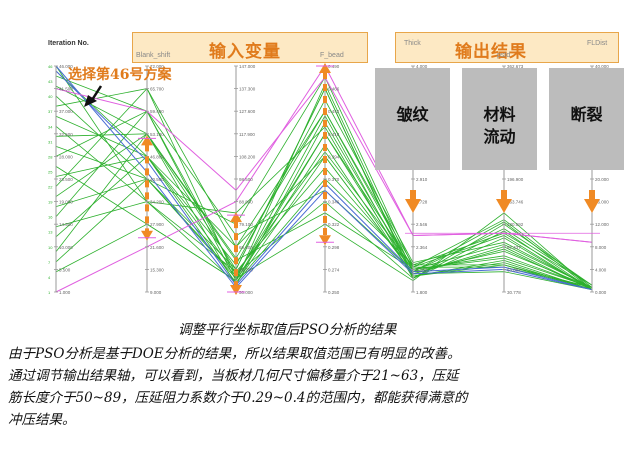  Describe the element at coordinates (334, 247) in the screenshot. I see `tick-label-fbead-2: 0.298` at that location.